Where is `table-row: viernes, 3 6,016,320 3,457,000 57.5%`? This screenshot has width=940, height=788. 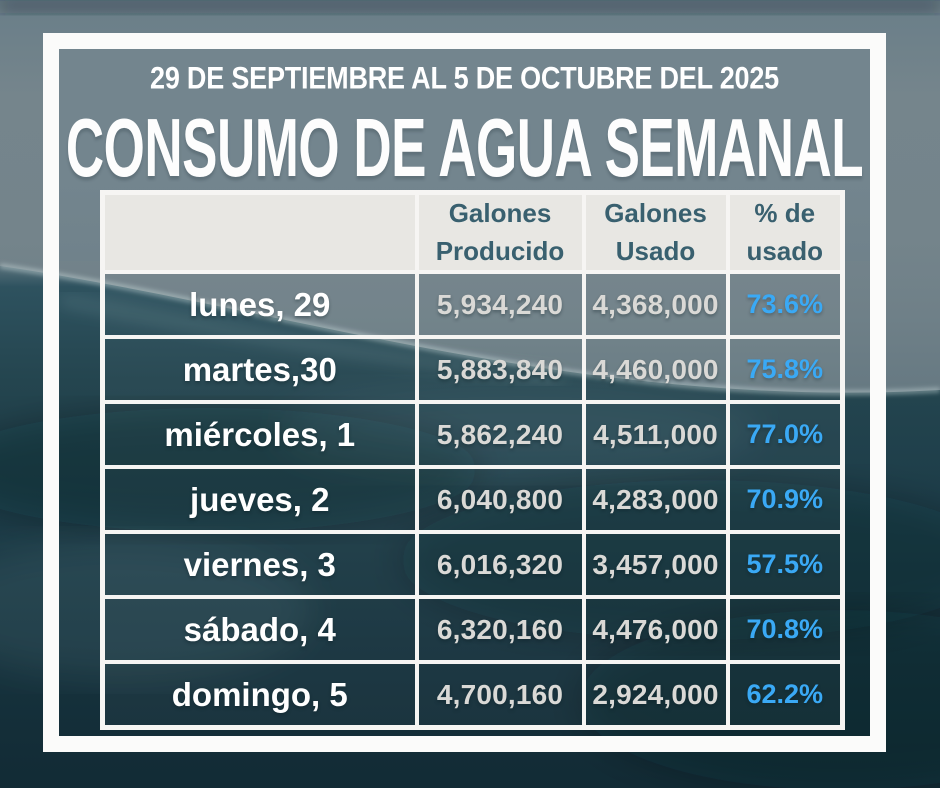
table-row: viernes, 3 6,016,320 3,457,000 57.5% is located at coordinates (472, 565).